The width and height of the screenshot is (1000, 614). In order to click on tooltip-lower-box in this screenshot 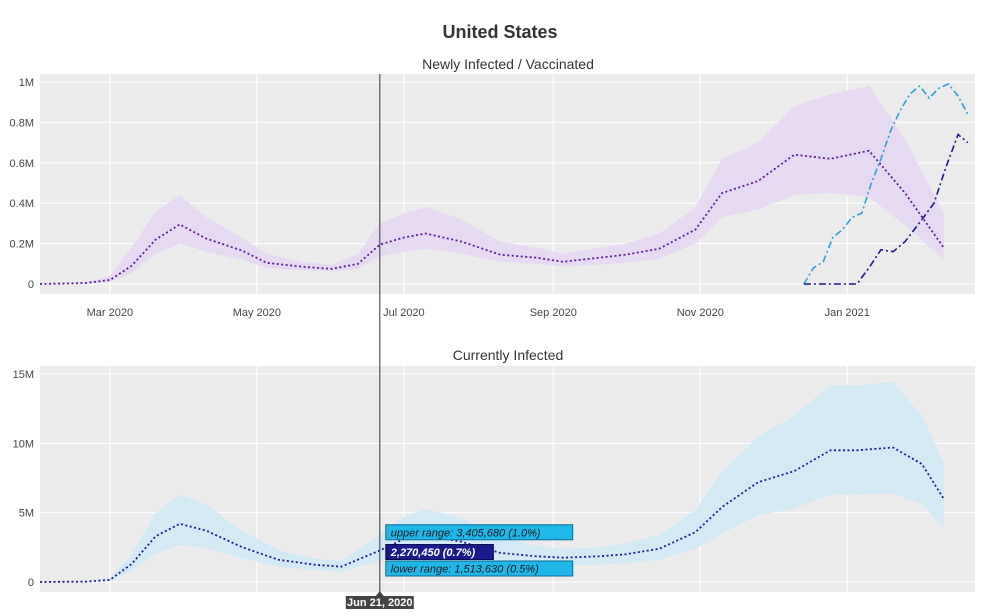, I will do `click(479, 568)`.